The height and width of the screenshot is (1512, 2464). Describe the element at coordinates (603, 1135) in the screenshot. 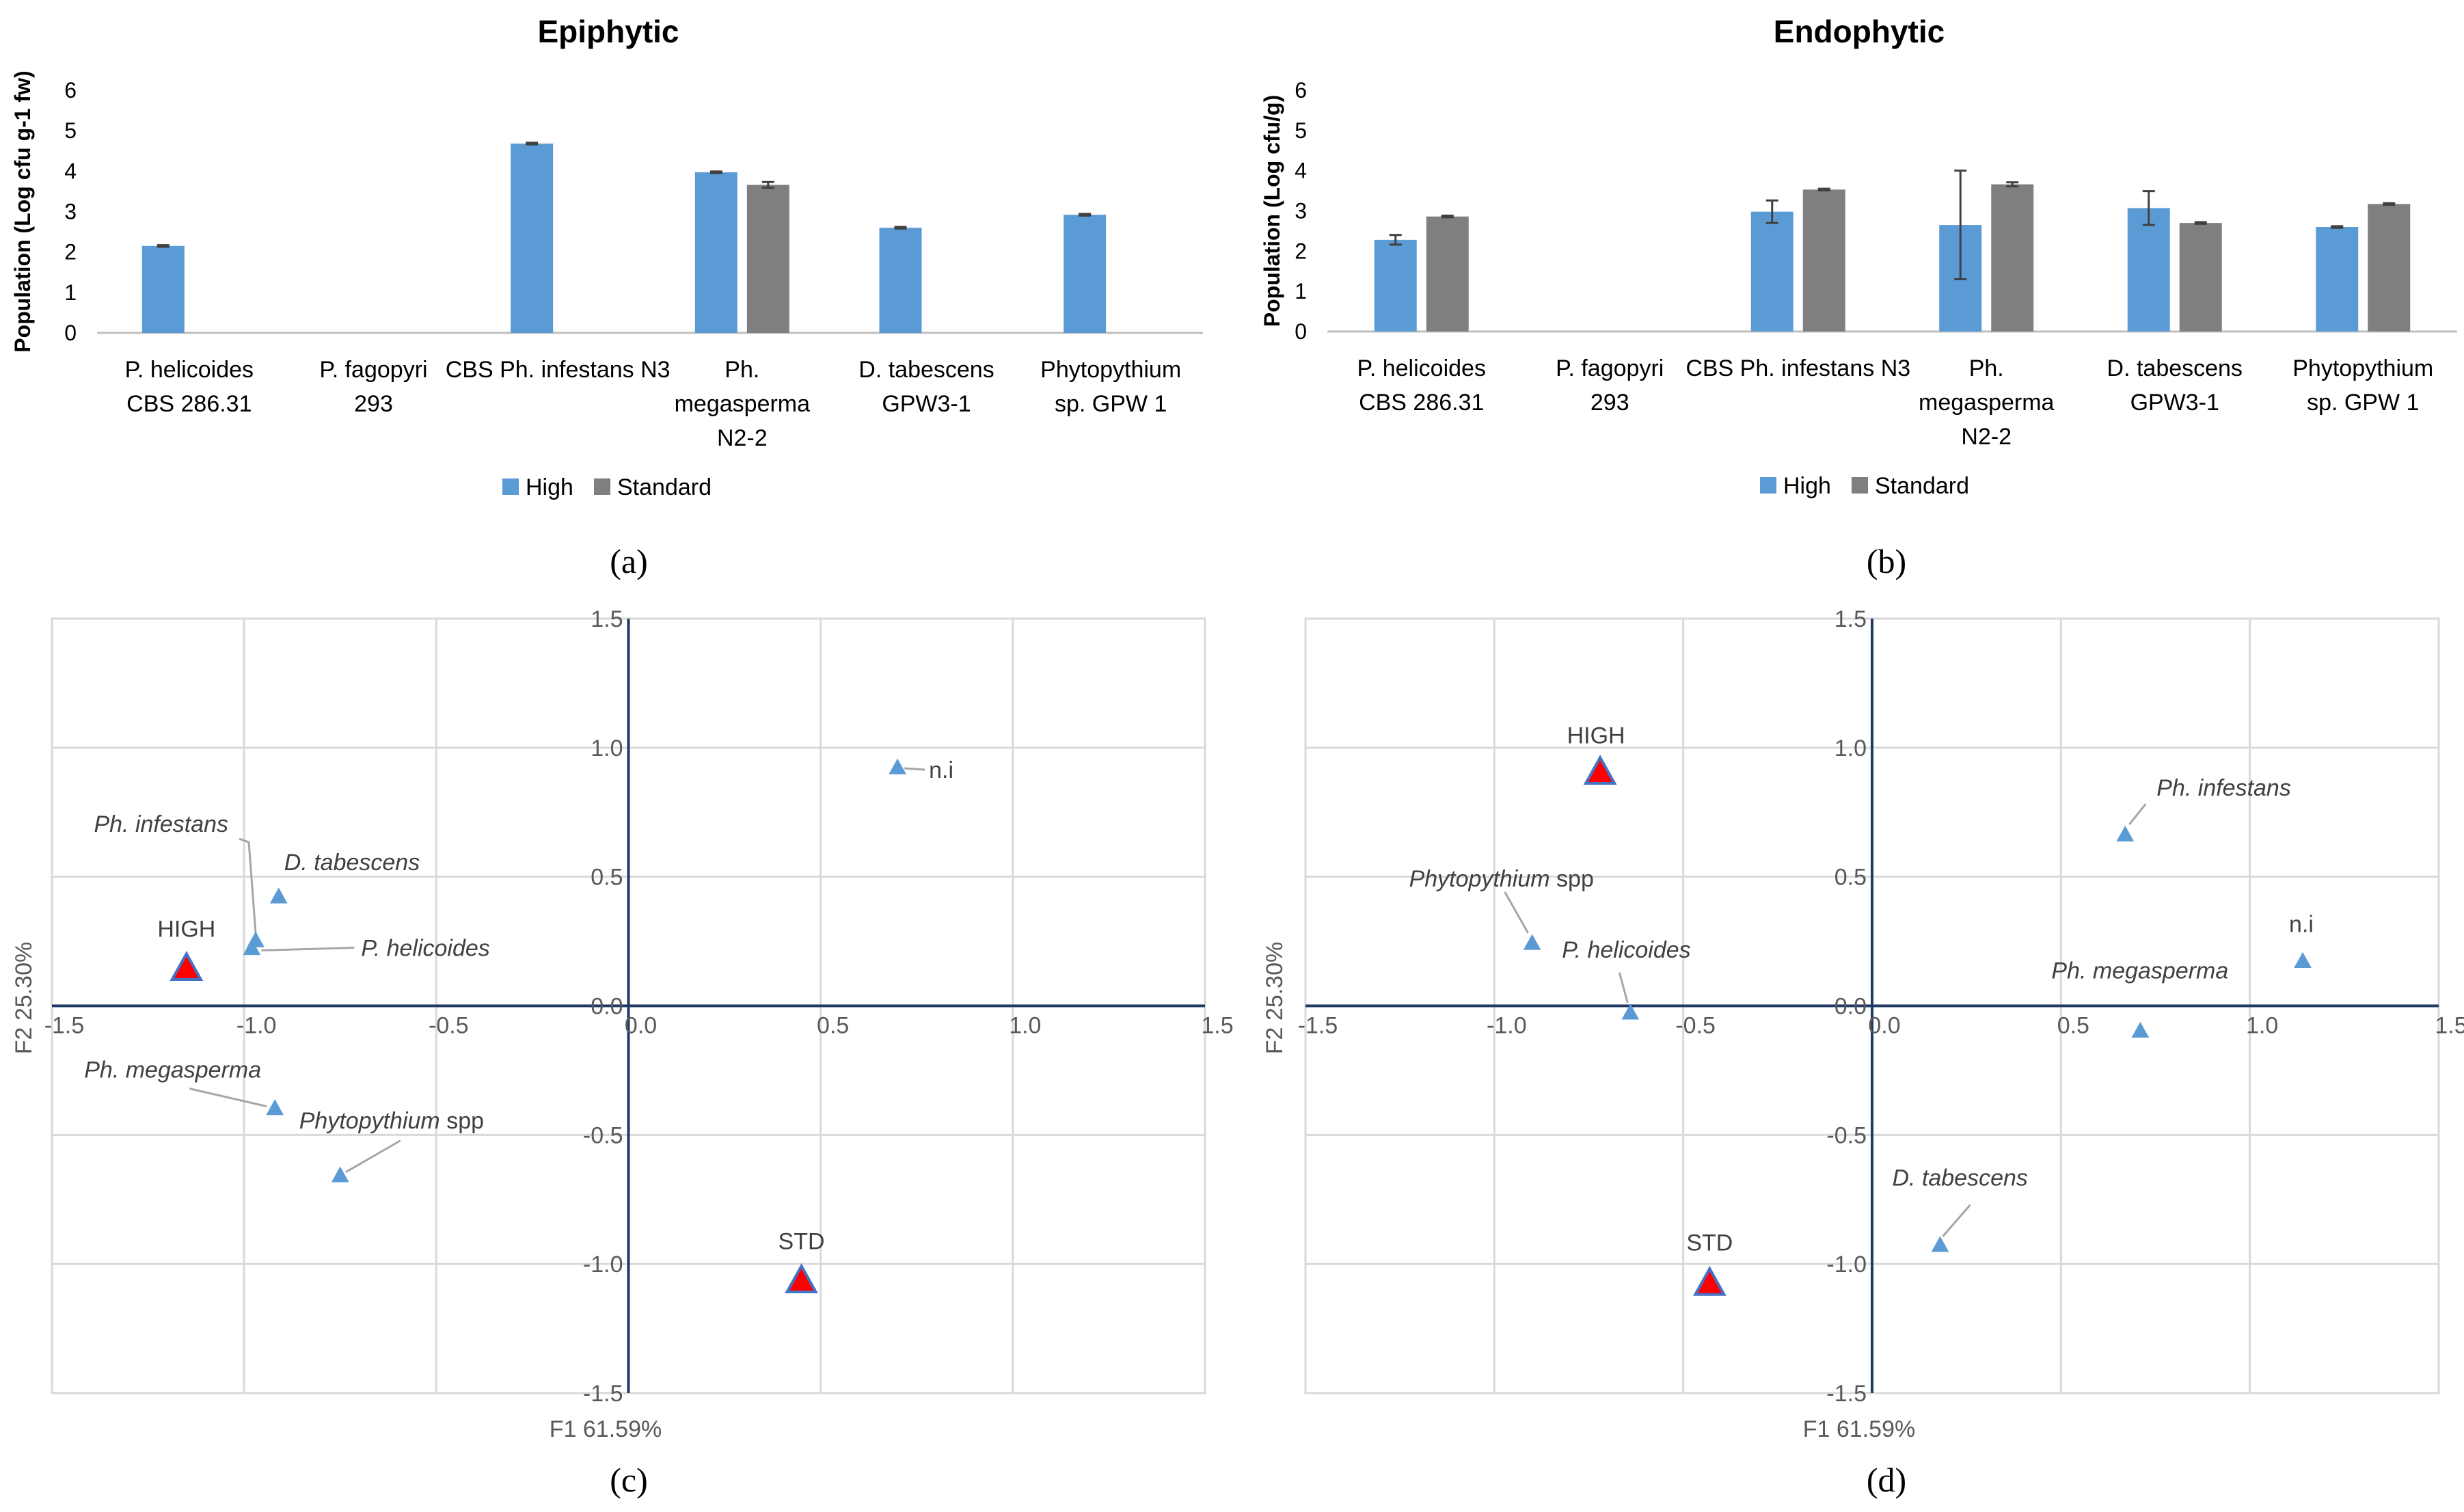

I see `y-tick-label: -0.5` at that location.